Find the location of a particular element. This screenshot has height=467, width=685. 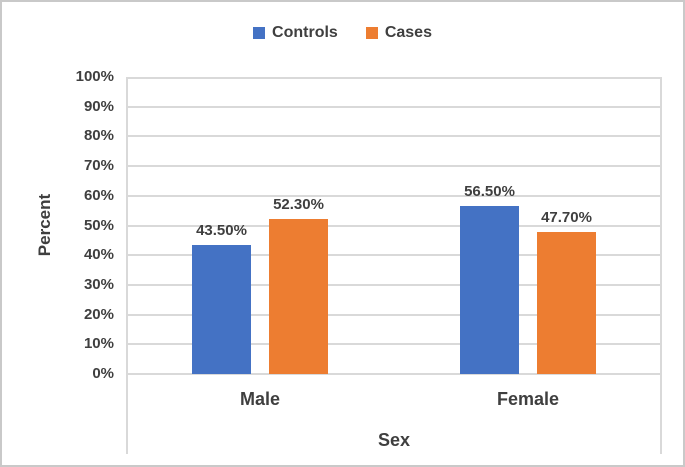

legend-item-controls: Controls is located at coordinates (295, 33).